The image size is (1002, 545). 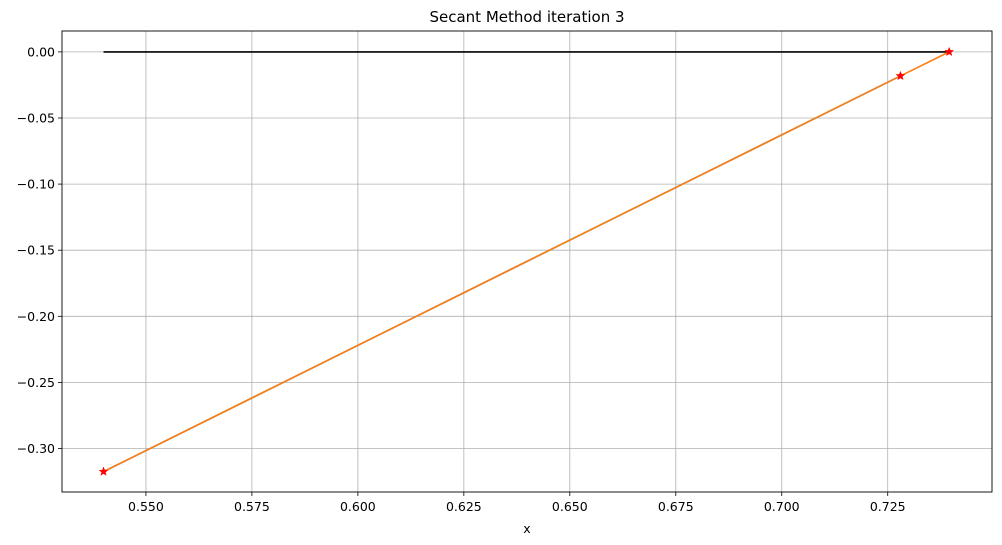 I want to click on y-tick-label: 0.00, so click(x=41, y=51).